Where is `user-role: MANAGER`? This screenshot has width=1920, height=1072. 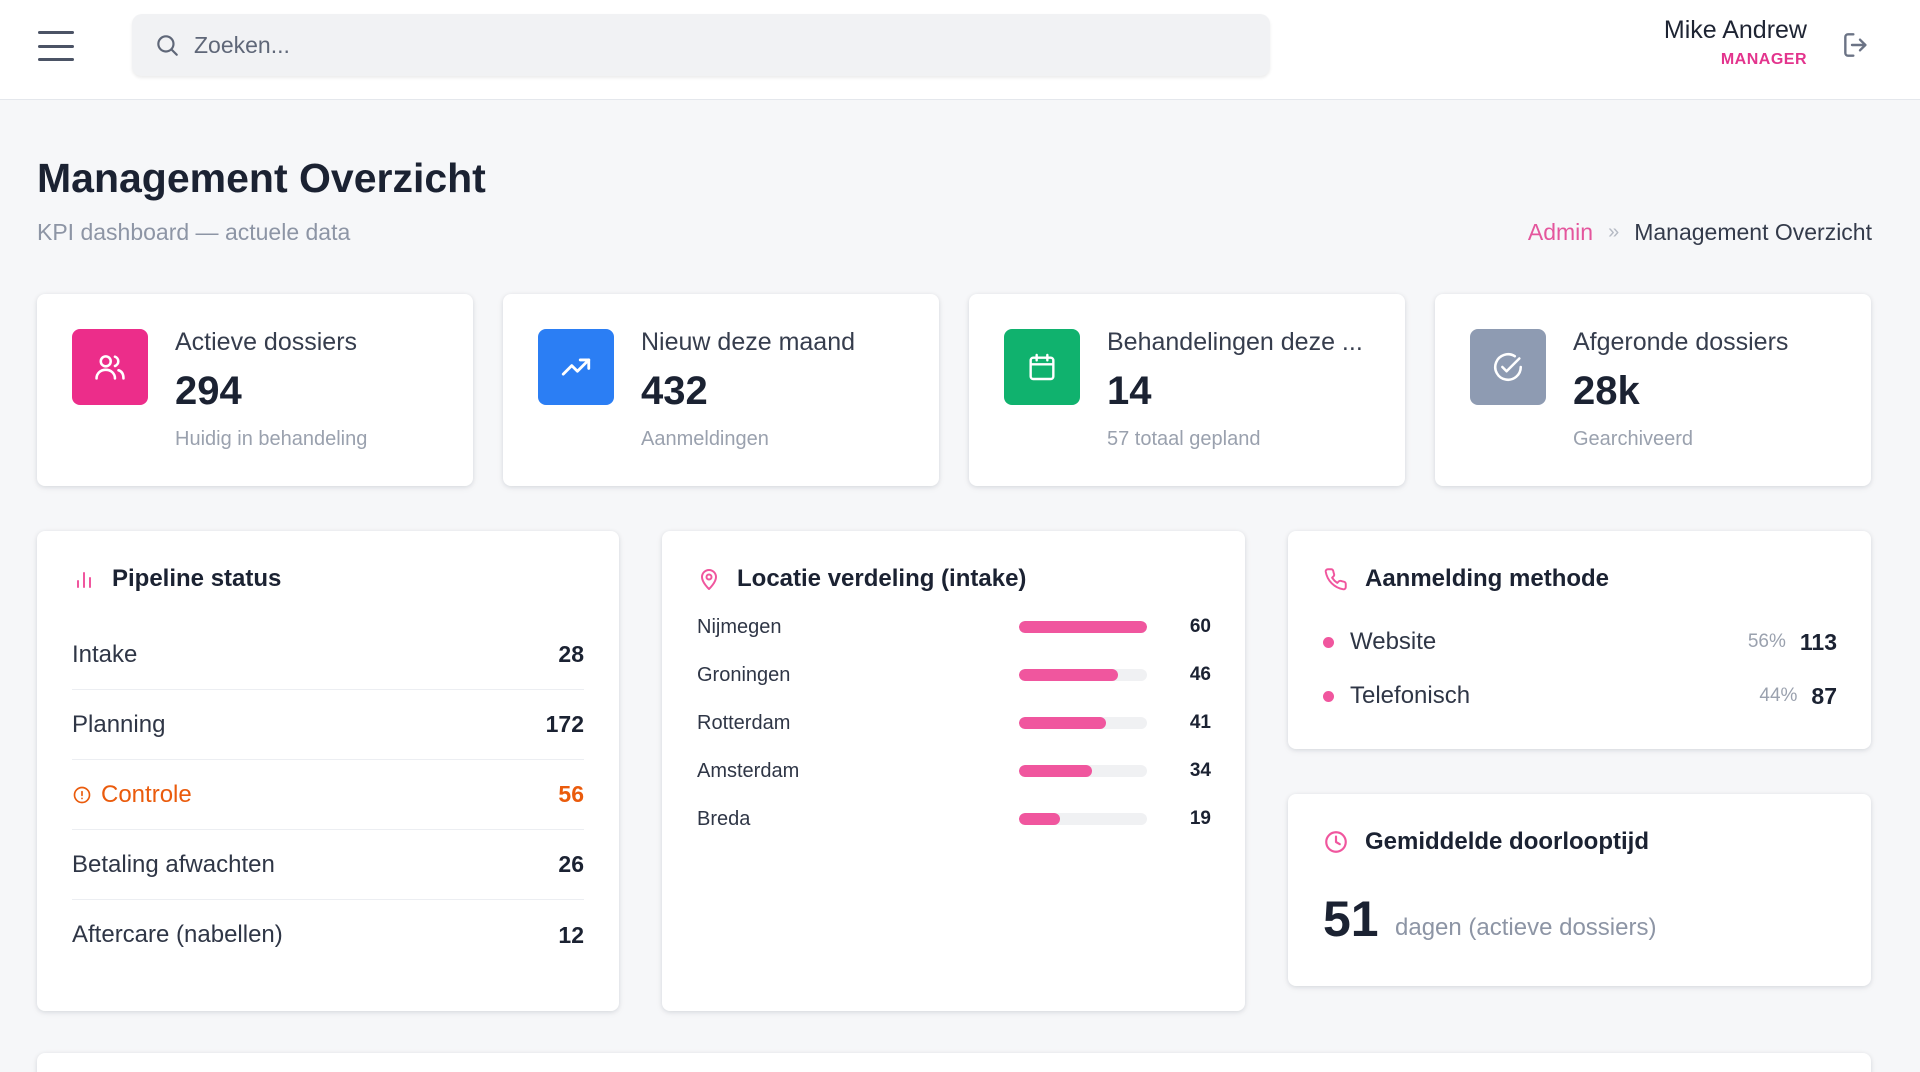 user-role: MANAGER is located at coordinates (1763, 59).